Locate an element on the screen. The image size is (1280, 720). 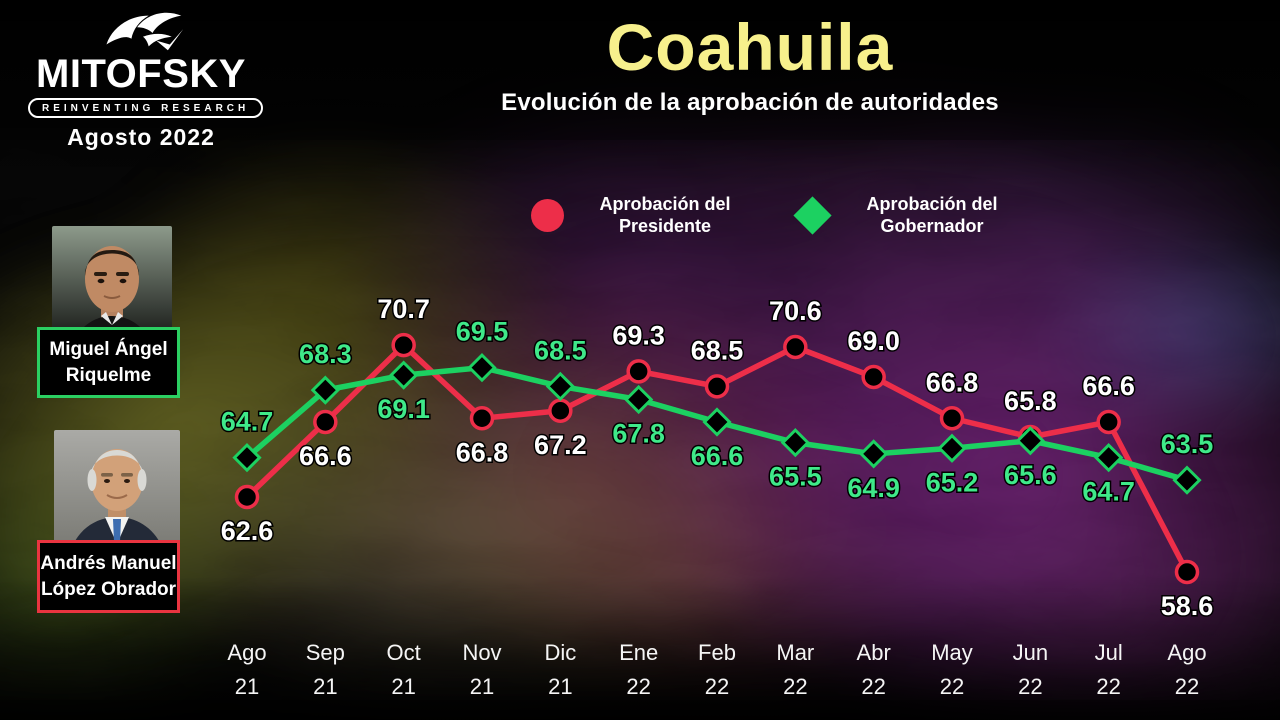
legend-circle-marker-icon is located at coordinates (547, 216).